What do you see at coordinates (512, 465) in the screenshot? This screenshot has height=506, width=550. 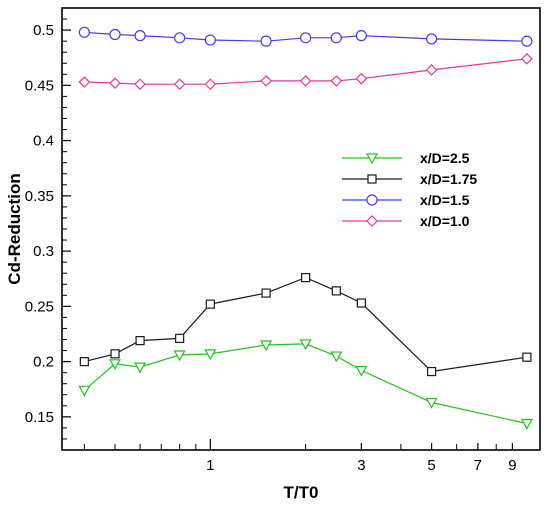 I see `x-tick-label: 9` at bounding box center [512, 465].